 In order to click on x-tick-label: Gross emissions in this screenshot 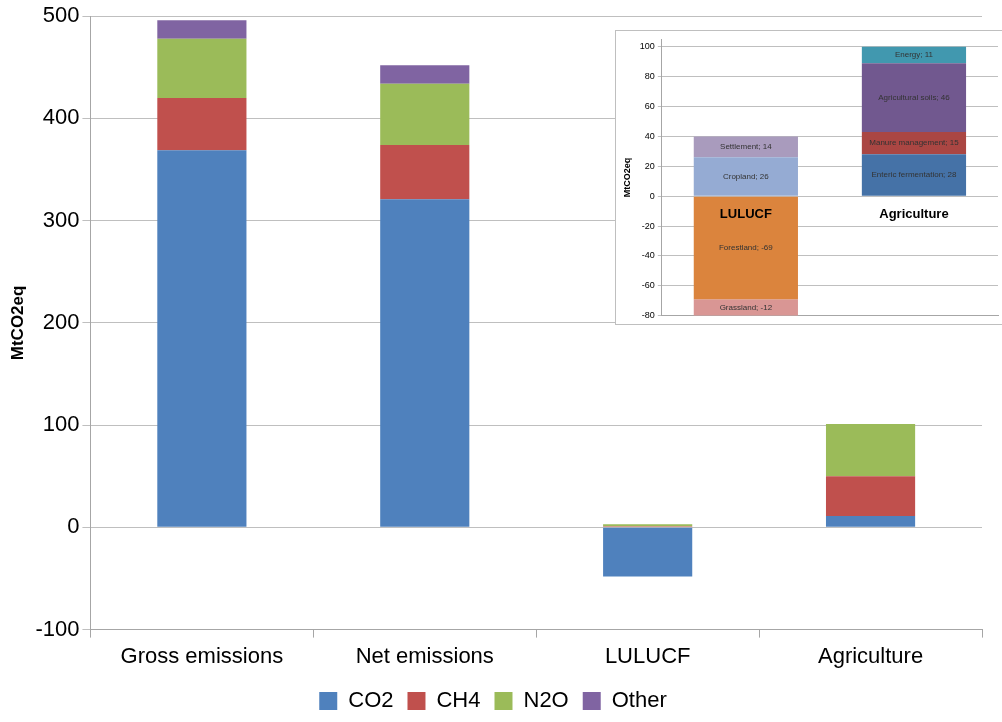, I will do `click(202, 655)`.